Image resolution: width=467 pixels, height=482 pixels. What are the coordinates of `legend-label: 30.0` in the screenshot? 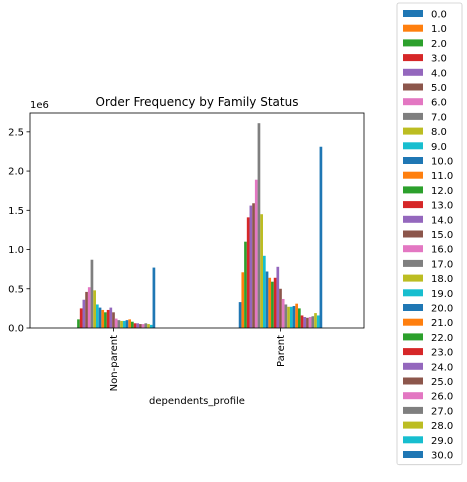 It's located at (442, 456).